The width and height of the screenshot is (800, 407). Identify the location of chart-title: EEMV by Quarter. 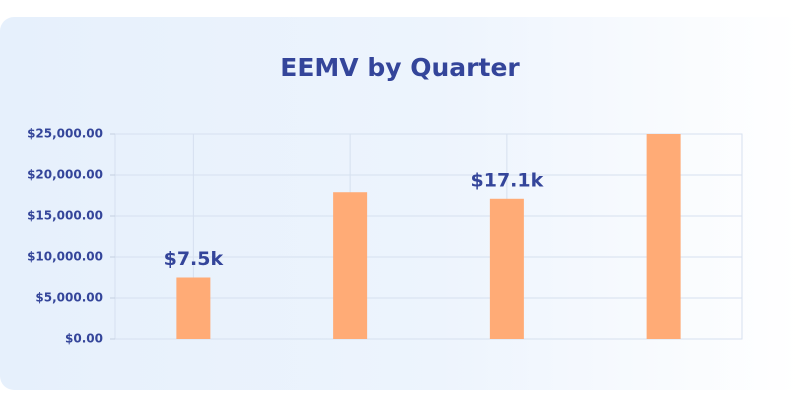
(400, 67).